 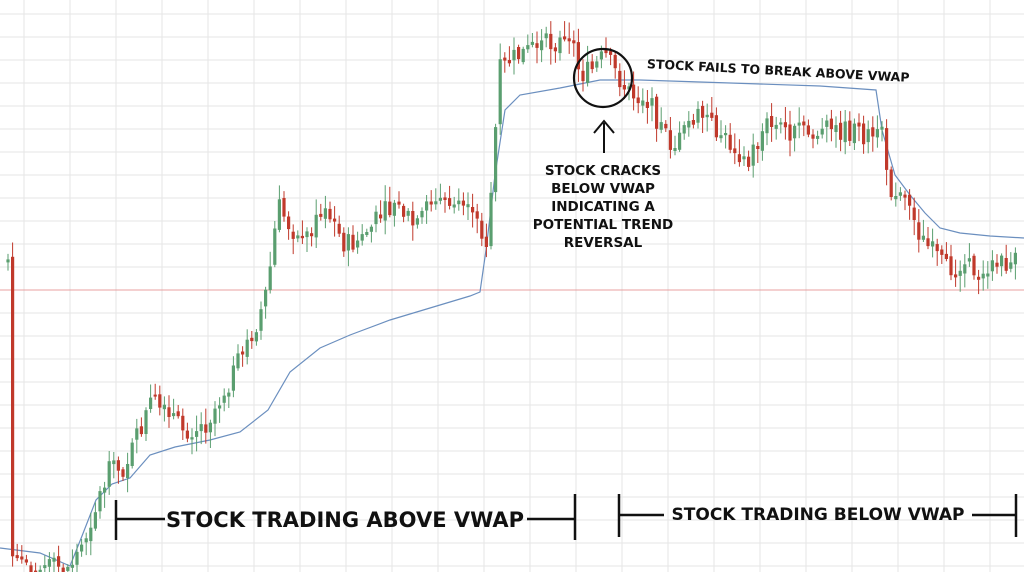 I want to click on crack-label-line-5: REVERSAL, so click(x=603, y=243).